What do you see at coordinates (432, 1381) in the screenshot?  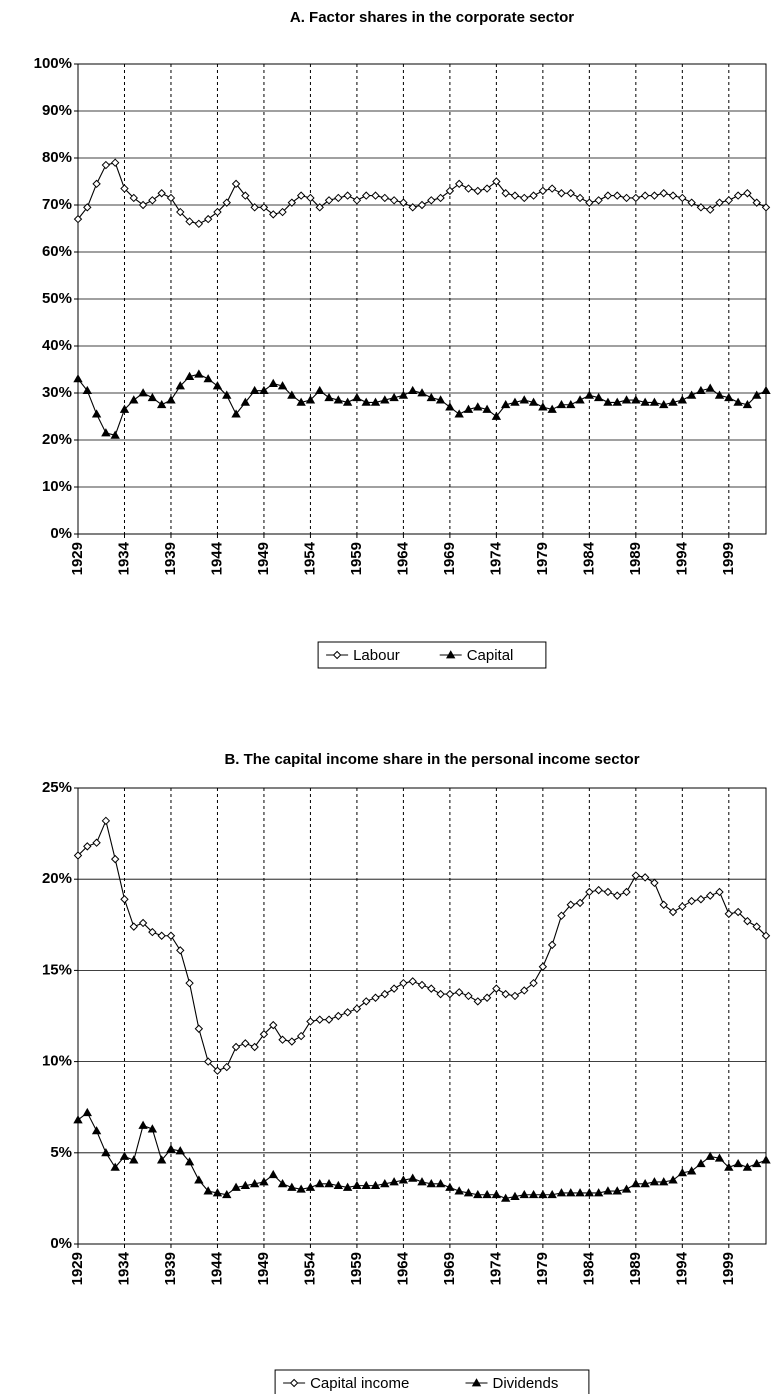 I see `legend: Capital income Dividends` at bounding box center [432, 1381].